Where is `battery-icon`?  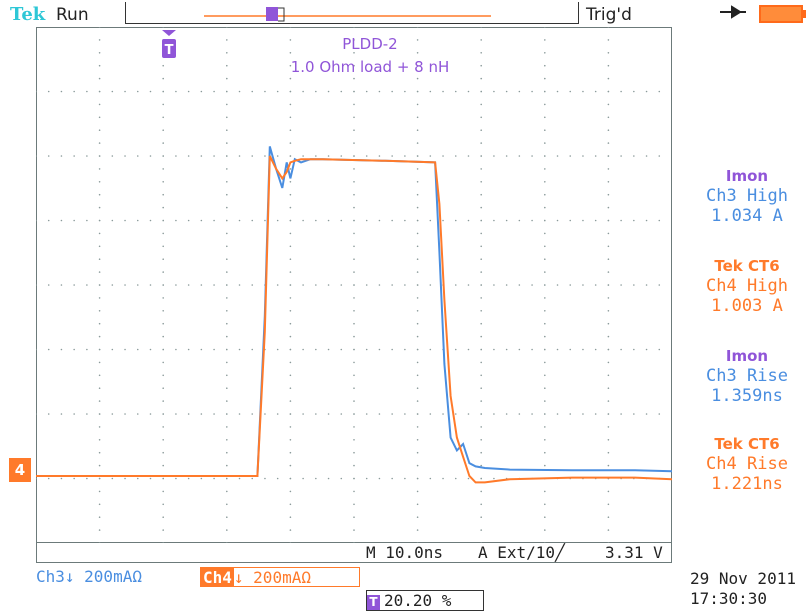 battery-icon is located at coordinates (782, 14).